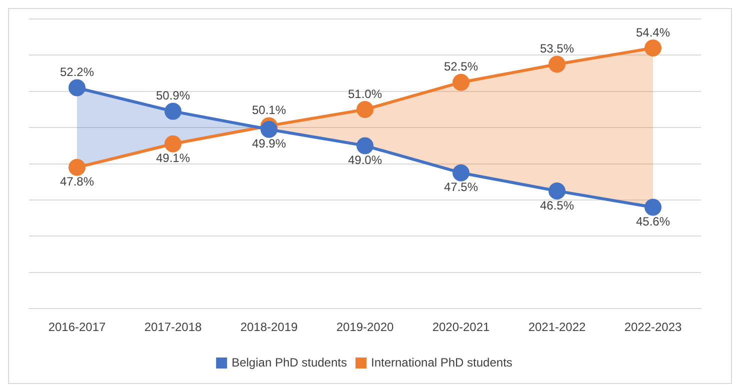 The height and width of the screenshot is (392, 742). What do you see at coordinates (653, 221) in the screenshot?
I see `data-label: 45.6%` at bounding box center [653, 221].